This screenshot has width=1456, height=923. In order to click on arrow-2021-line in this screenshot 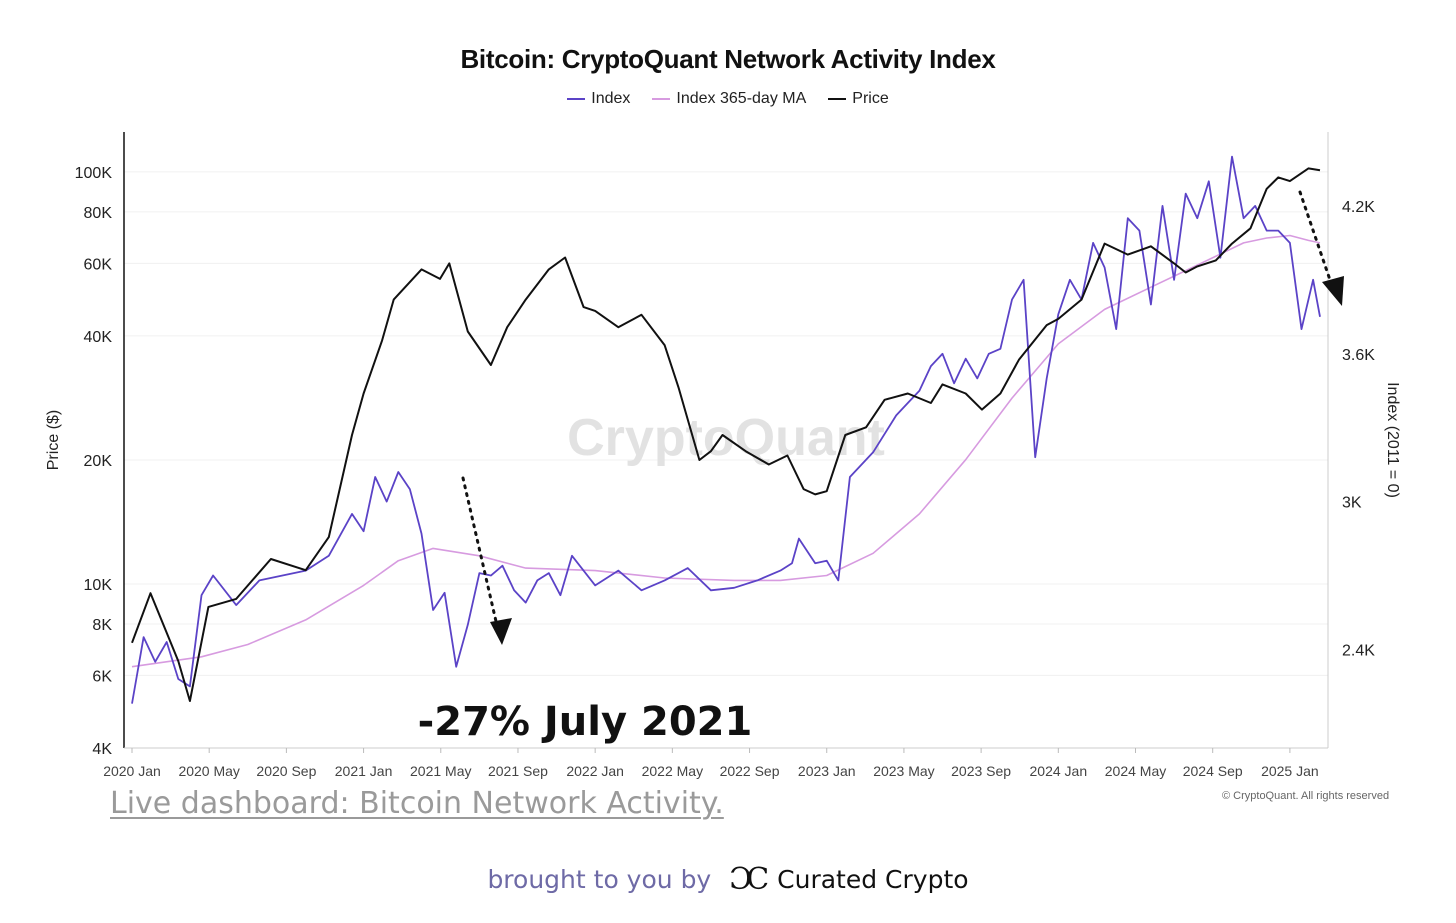, I will do `click(480, 554)`.